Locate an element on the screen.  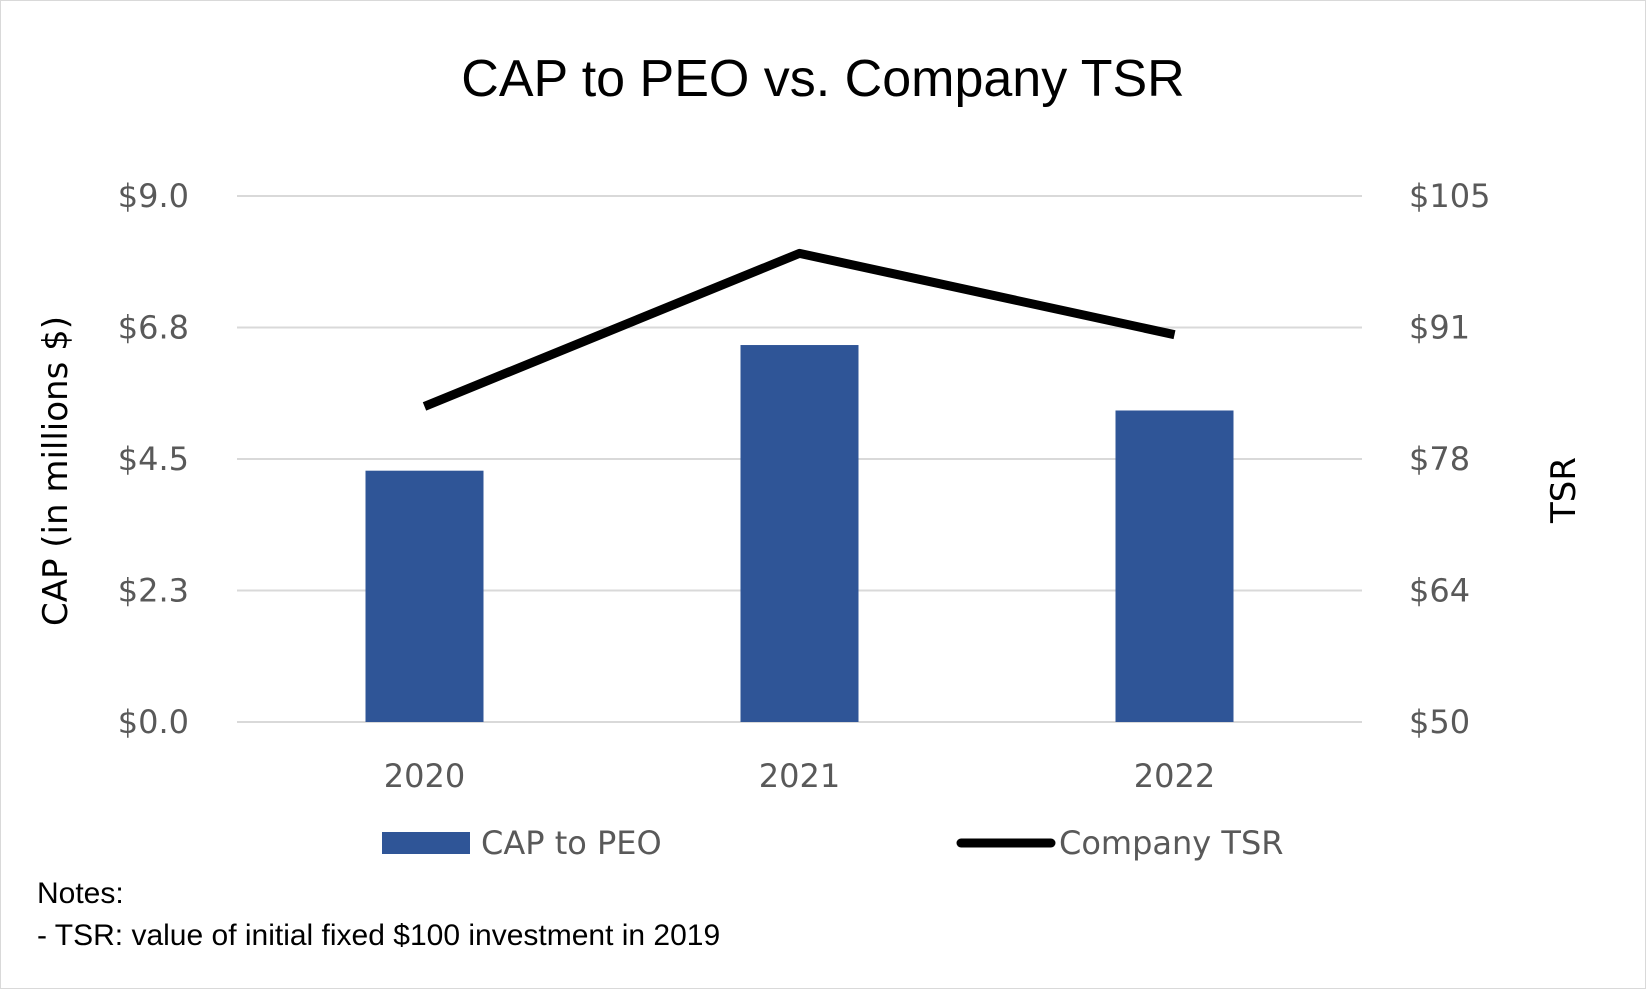
x-axis-ticks: 2020 2021 2022 is located at coordinates (799, 776).